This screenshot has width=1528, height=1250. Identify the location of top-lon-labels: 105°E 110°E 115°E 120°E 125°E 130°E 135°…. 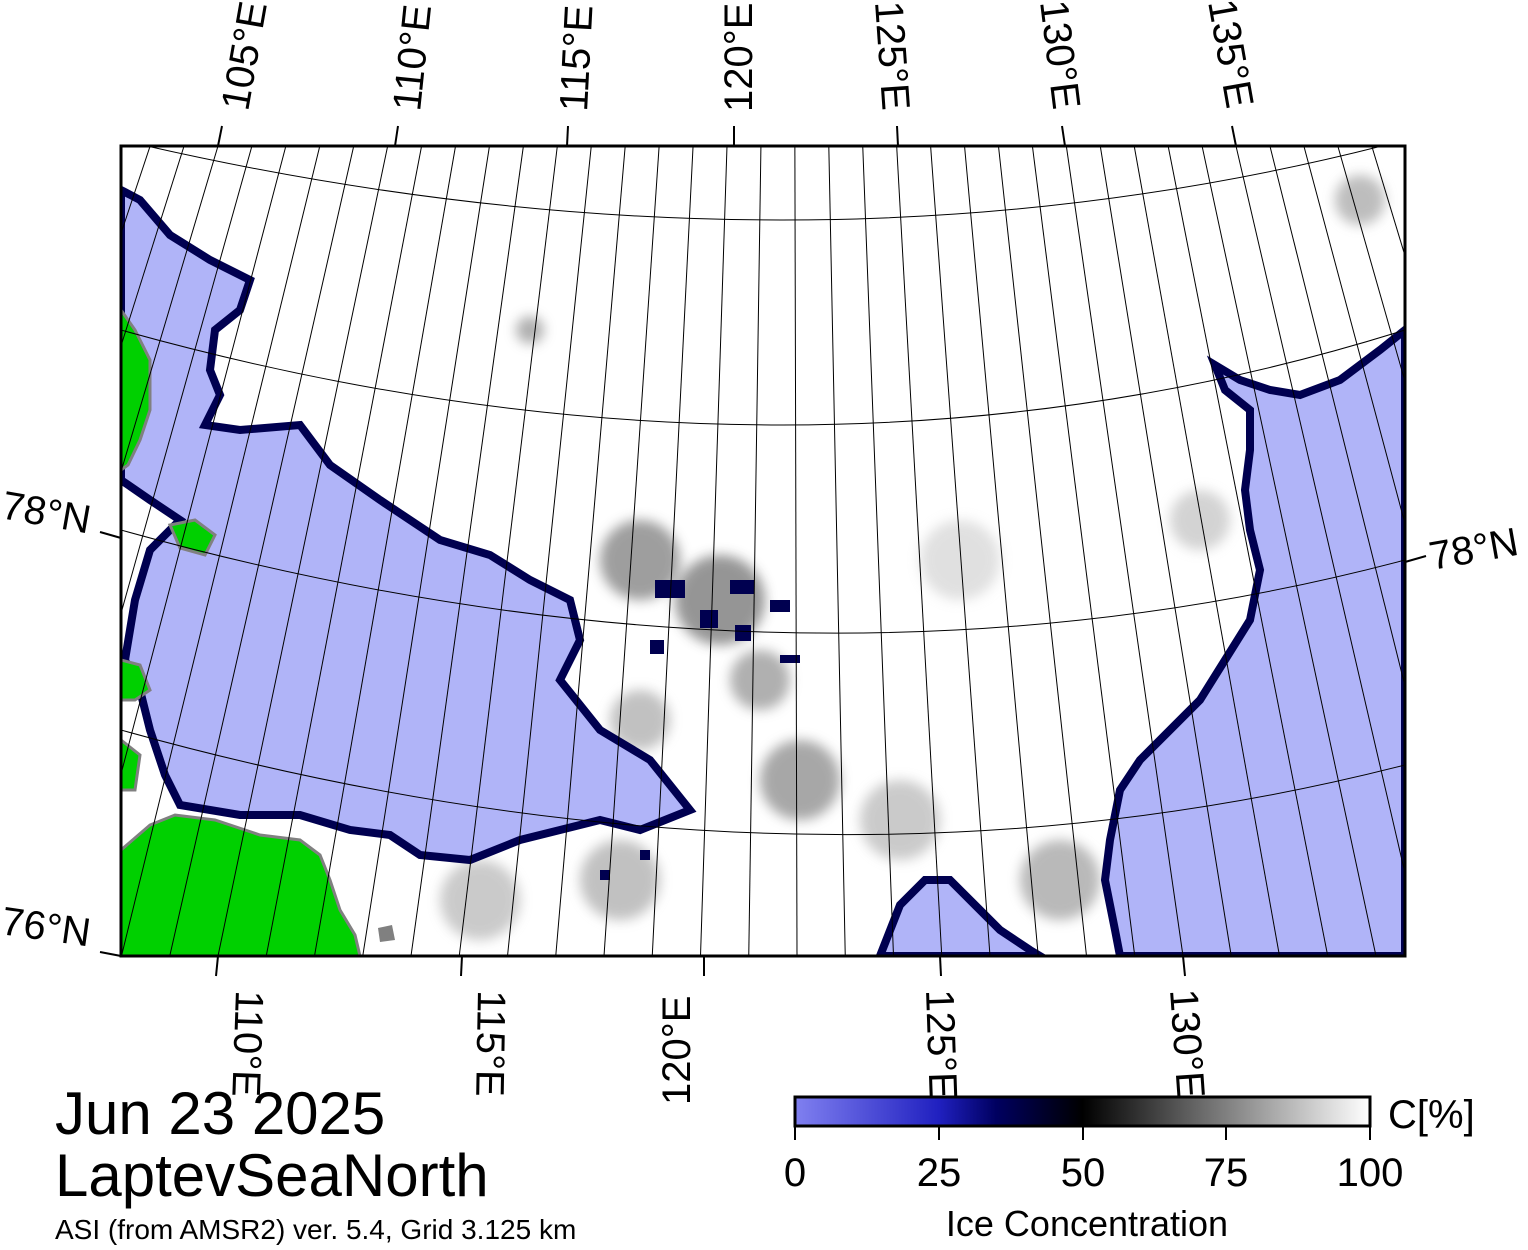
(738, 57).